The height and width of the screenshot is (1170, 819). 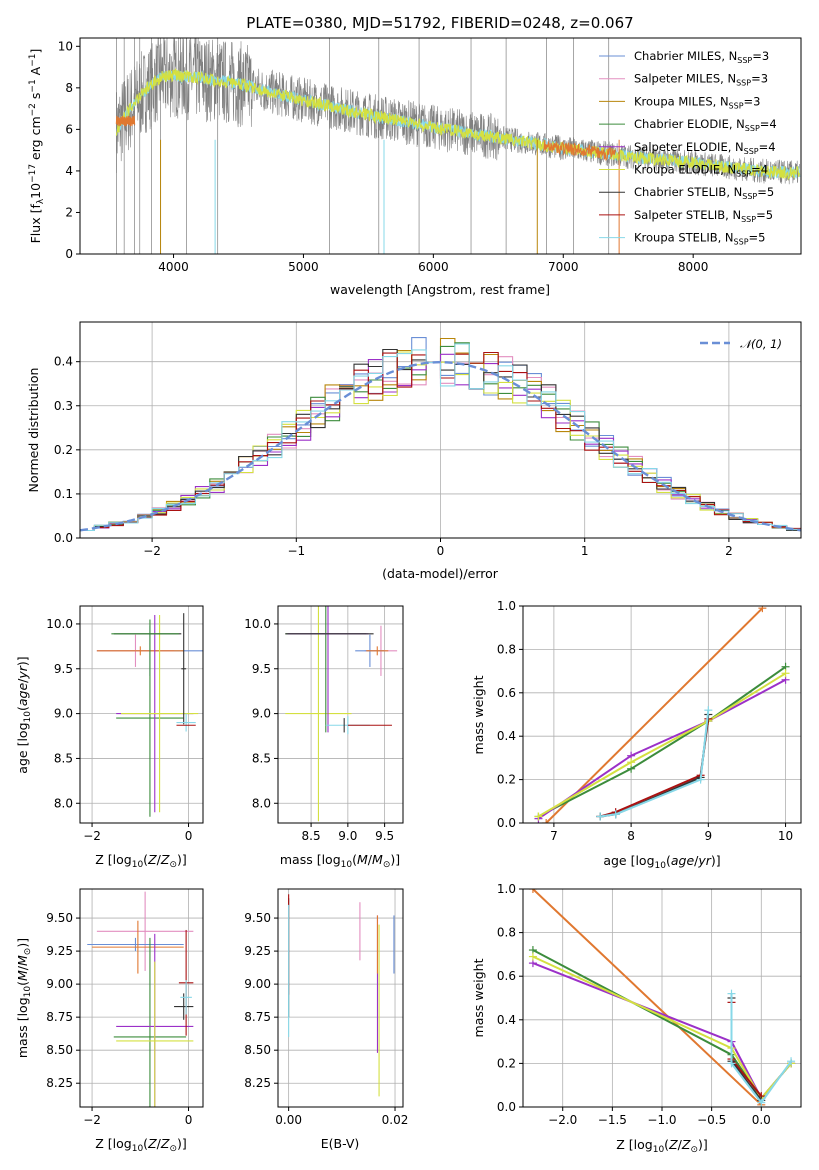 I want to click on x-tick-label: 0.02, so click(x=395, y=1120).